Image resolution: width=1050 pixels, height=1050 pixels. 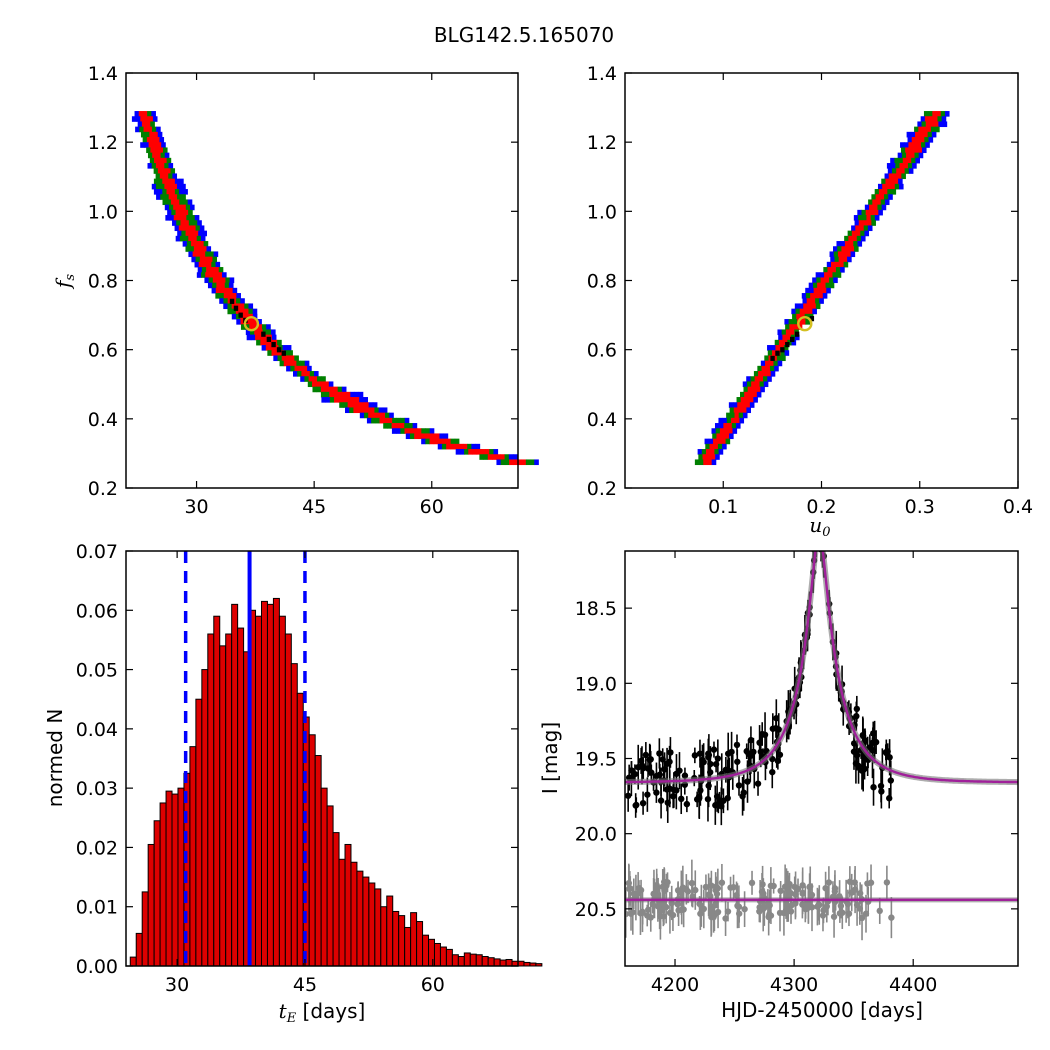 What do you see at coordinates (596, 910) in the screenshot?
I see `y-tick-label: 20.5` at bounding box center [596, 910].